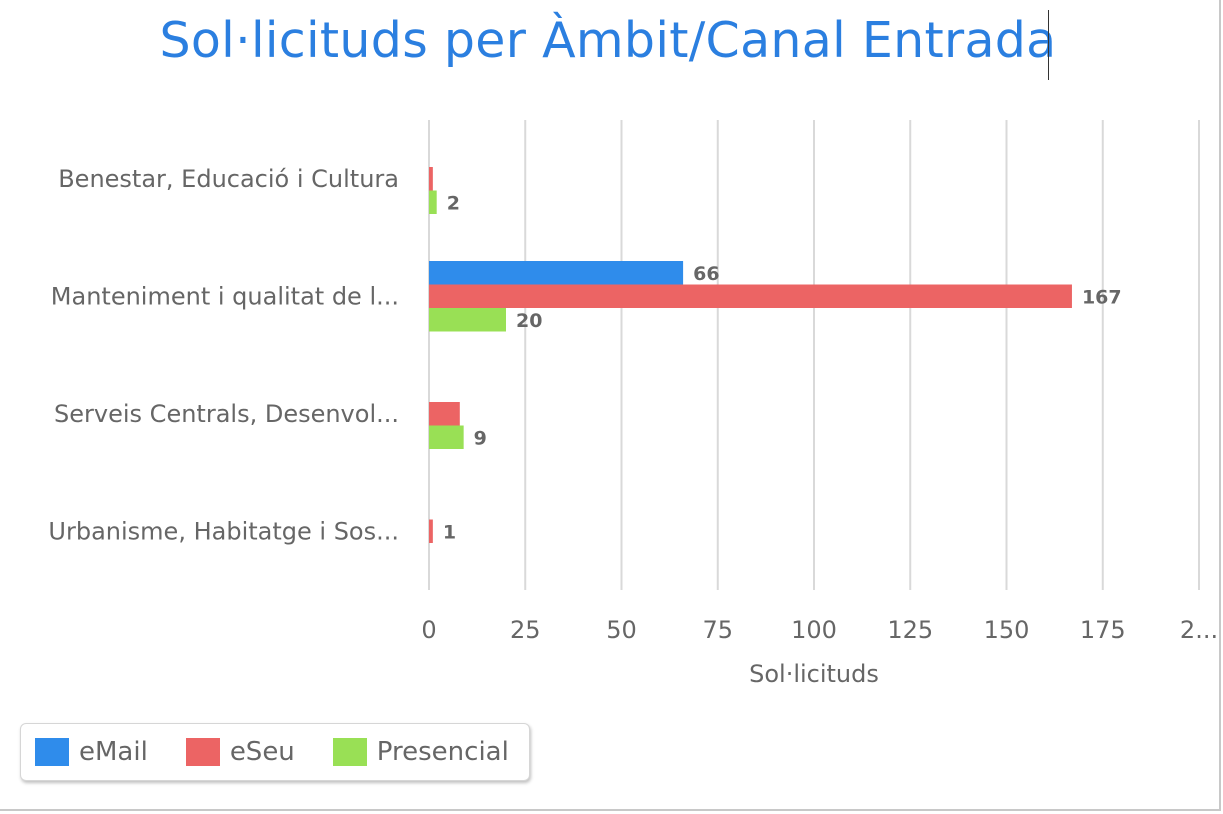  What do you see at coordinates (449, 532) in the screenshot?
I see `data-label: 1` at bounding box center [449, 532].